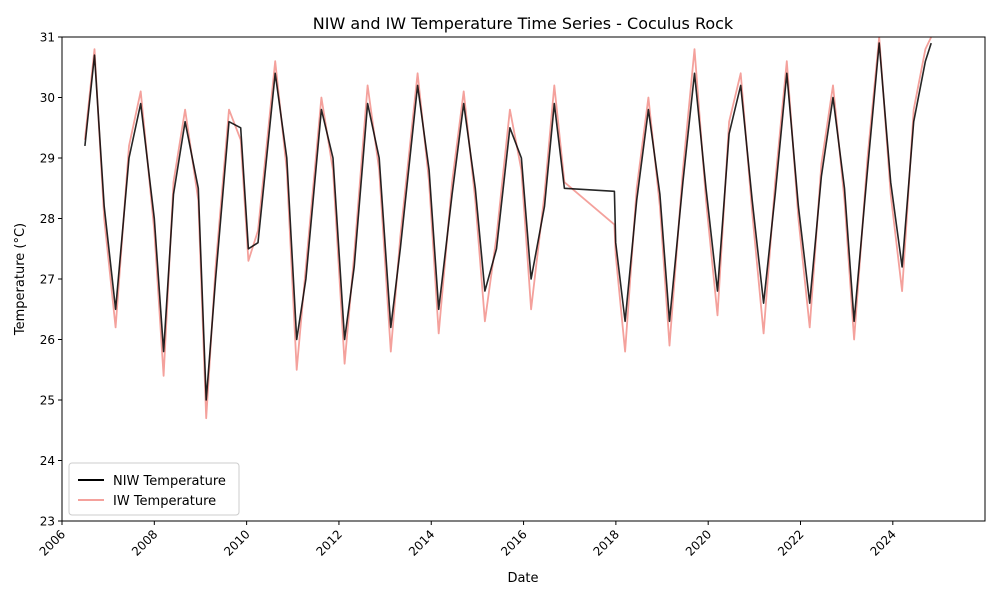  What do you see at coordinates (47, 219) in the screenshot?
I see `y-tick-label: 28` at bounding box center [47, 219].